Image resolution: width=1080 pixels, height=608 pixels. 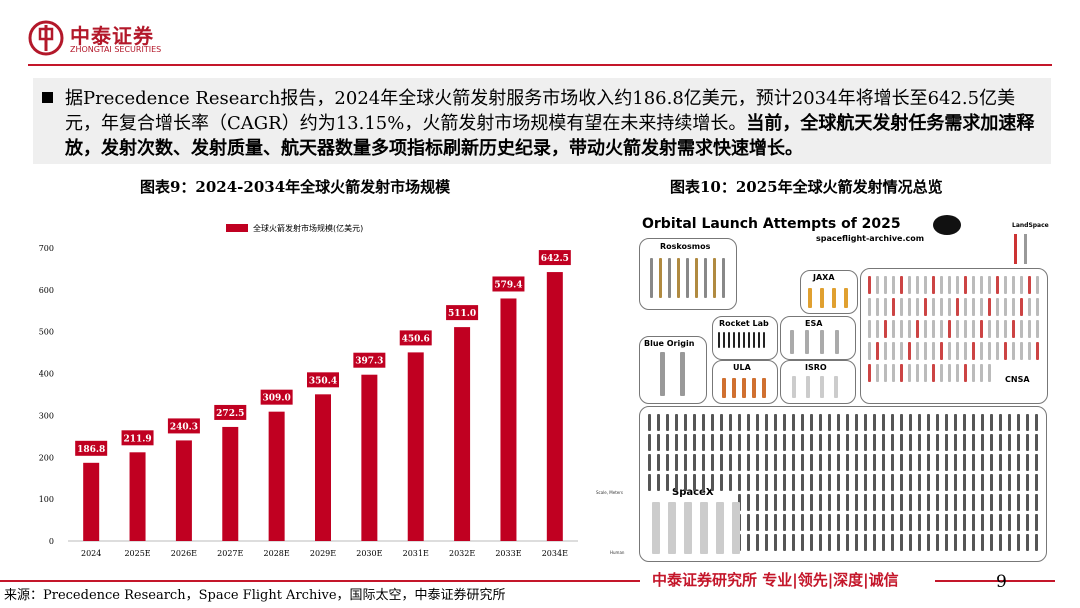 What do you see at coordinates (277, 553) in the screenshot?
I see `x-tick-label: 2028E` at bounding box center [277, 553].